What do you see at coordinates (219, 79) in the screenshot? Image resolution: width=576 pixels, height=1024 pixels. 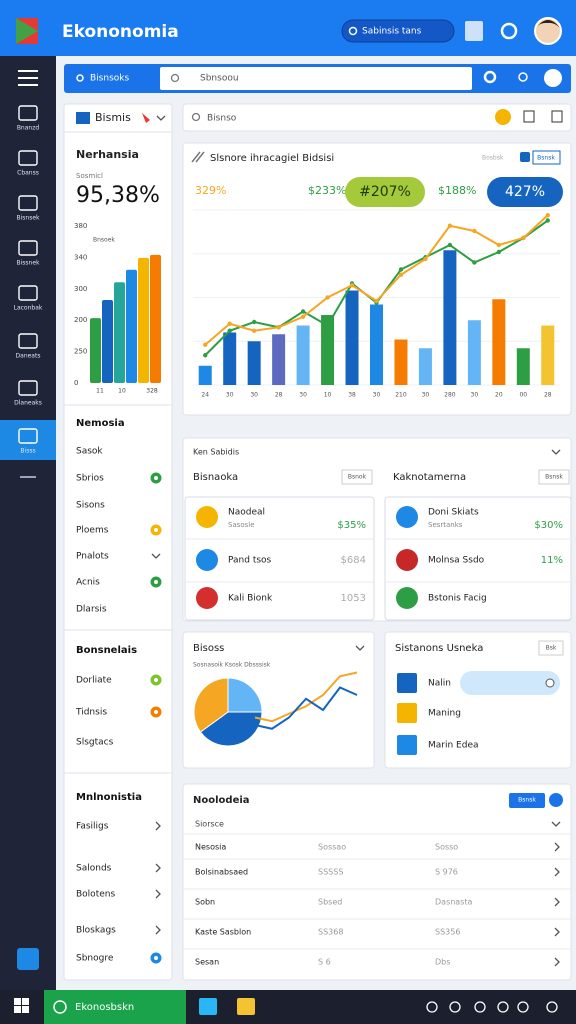 I see `toolbar-search-text: Sbnsoou` at bounding box center [219, 79].